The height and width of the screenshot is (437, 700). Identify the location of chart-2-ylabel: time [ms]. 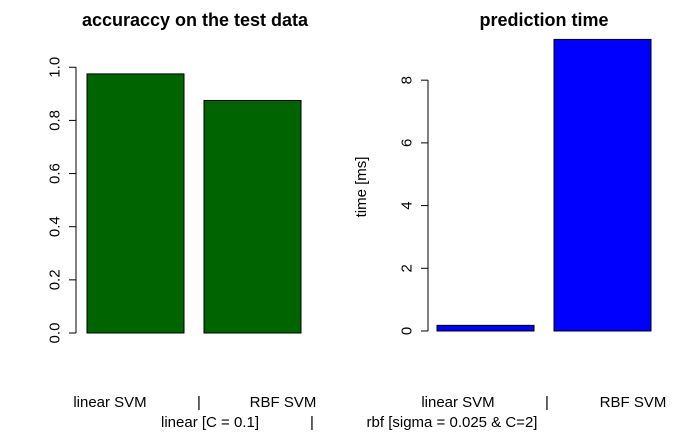
(361, 187).